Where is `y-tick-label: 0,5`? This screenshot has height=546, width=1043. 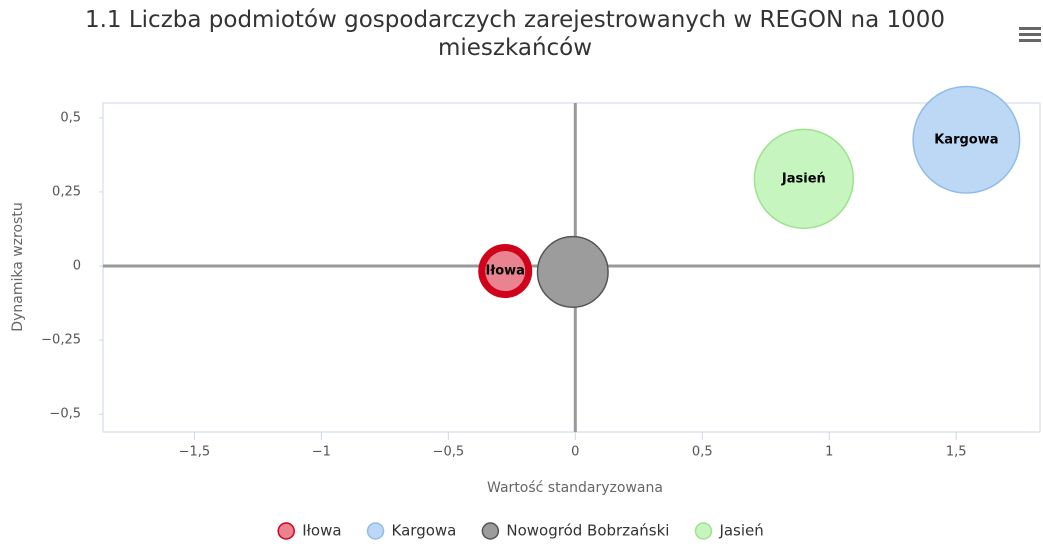
y-tick-label: 0,5 is located at coordinates (70, 117).